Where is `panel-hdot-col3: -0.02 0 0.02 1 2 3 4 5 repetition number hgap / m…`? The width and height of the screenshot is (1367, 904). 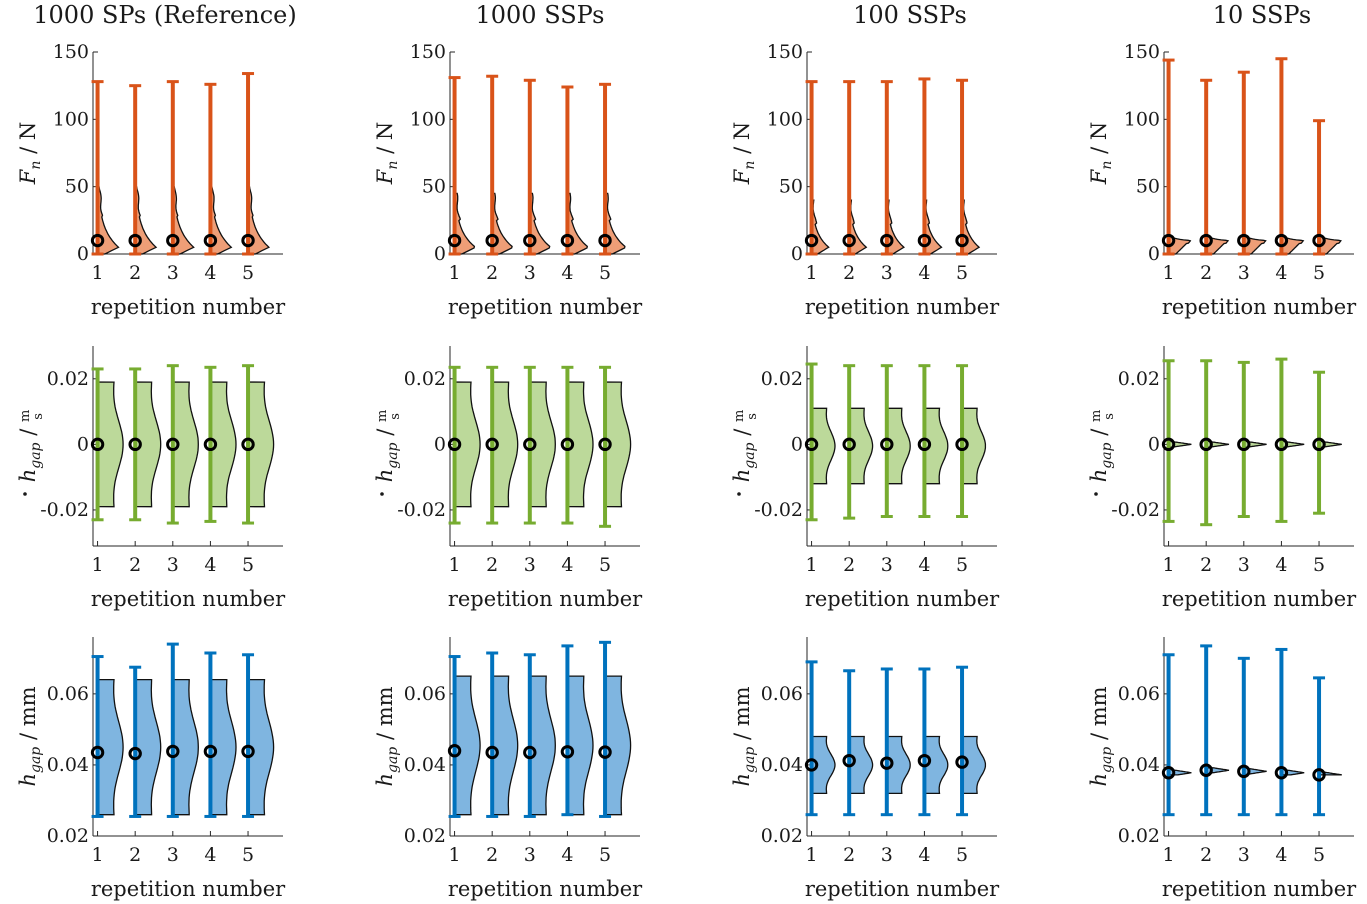 panel-hdot-col3: -0.02 0 0.02 1 2 3 4 5 repetition number hgap / m… is located at coordinates (865, 478).